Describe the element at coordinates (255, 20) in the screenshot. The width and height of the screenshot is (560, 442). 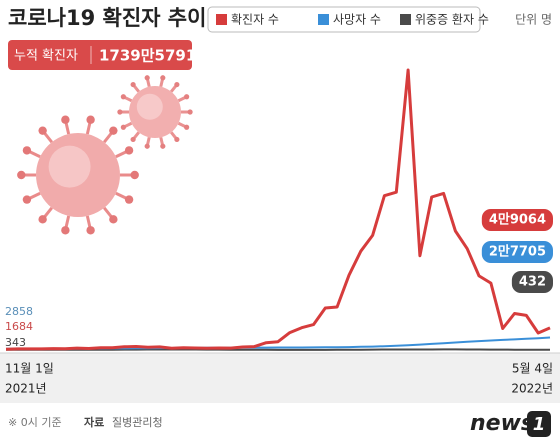
I see `legend-label: 확진자 수` at that location.